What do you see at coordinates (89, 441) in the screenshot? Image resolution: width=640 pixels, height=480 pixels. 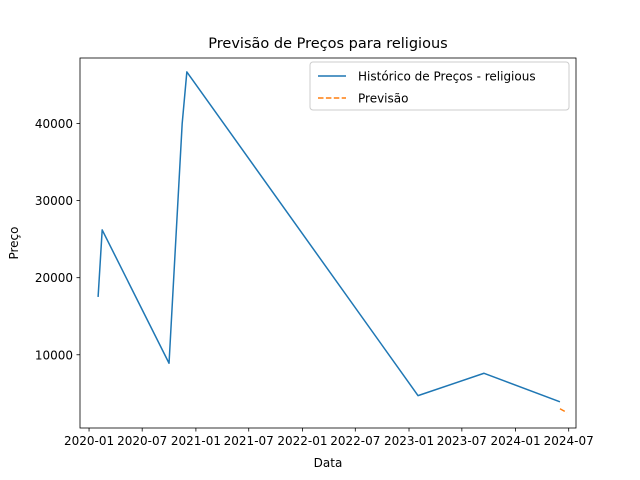 I see `x-tick-label: 2020-01` at bounding box center [89, 441].